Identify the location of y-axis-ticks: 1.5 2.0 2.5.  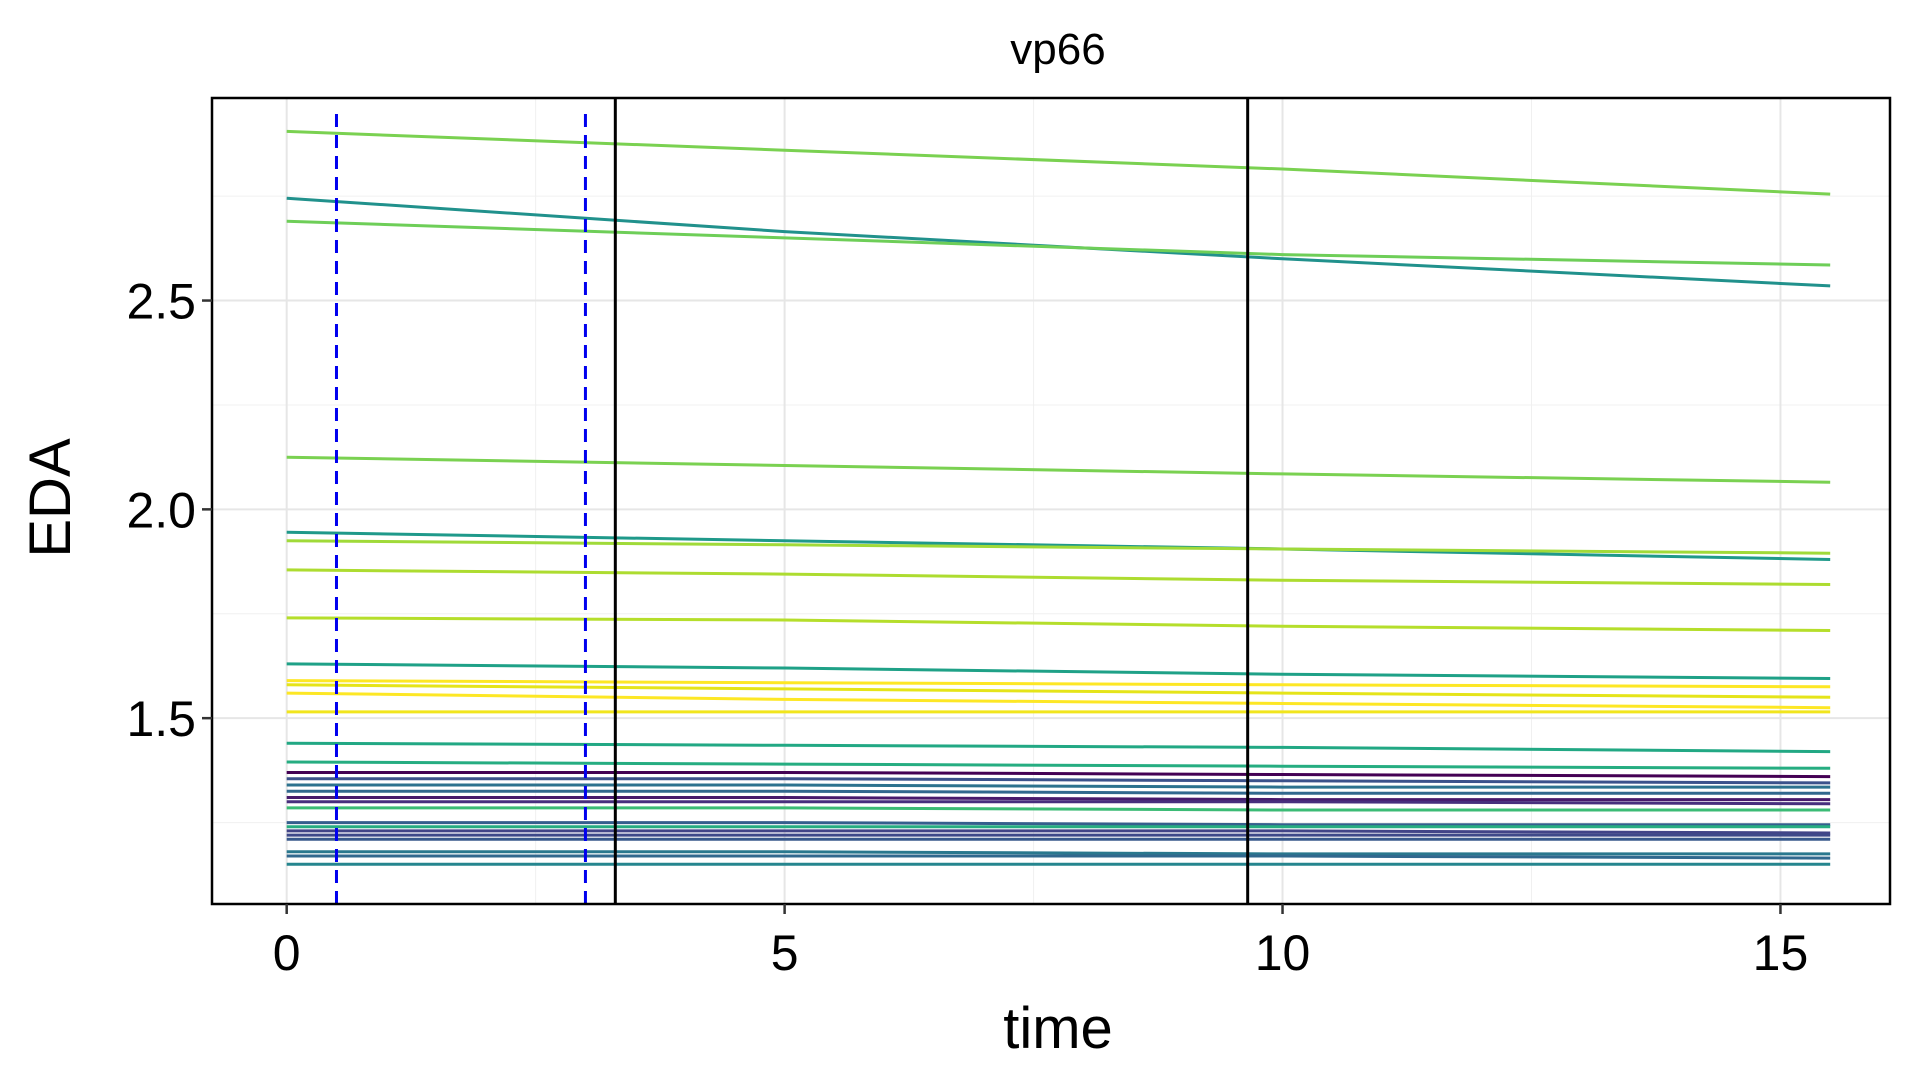
(169, 510).